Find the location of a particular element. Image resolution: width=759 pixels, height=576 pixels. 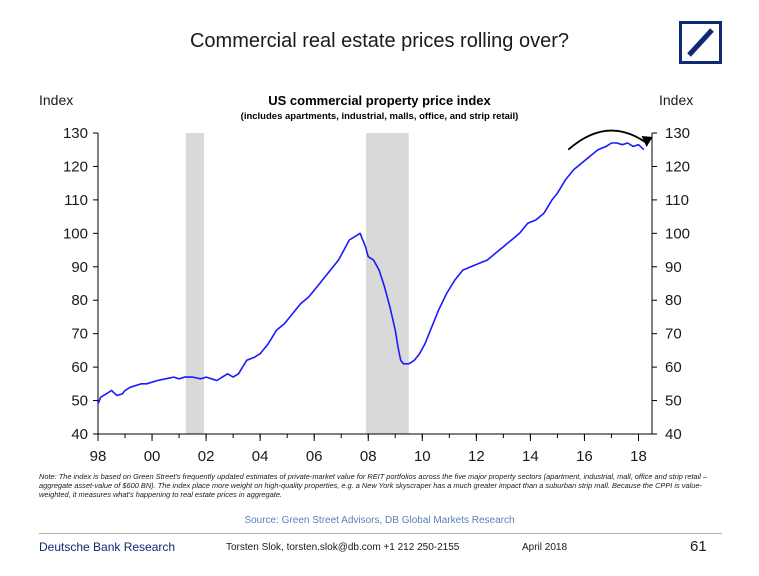

y-tick-label-right: 100 is located at coordinates (677, 233).